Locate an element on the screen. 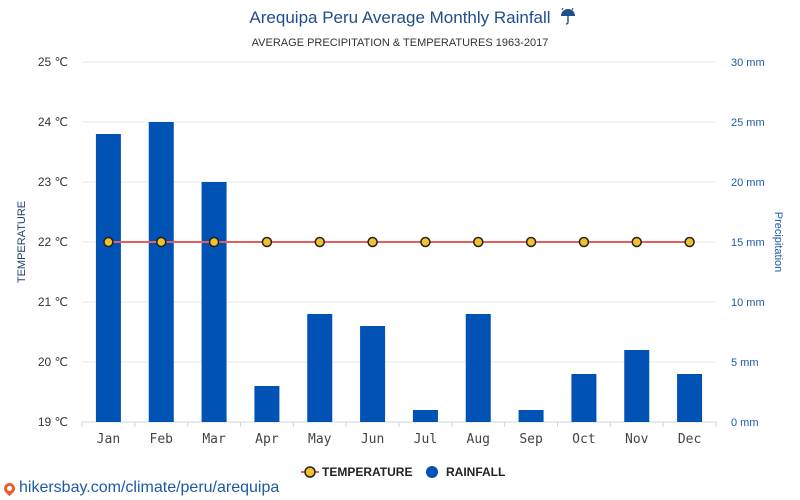  right-tick-label: 20 mm is located at coordinates (748, 183).